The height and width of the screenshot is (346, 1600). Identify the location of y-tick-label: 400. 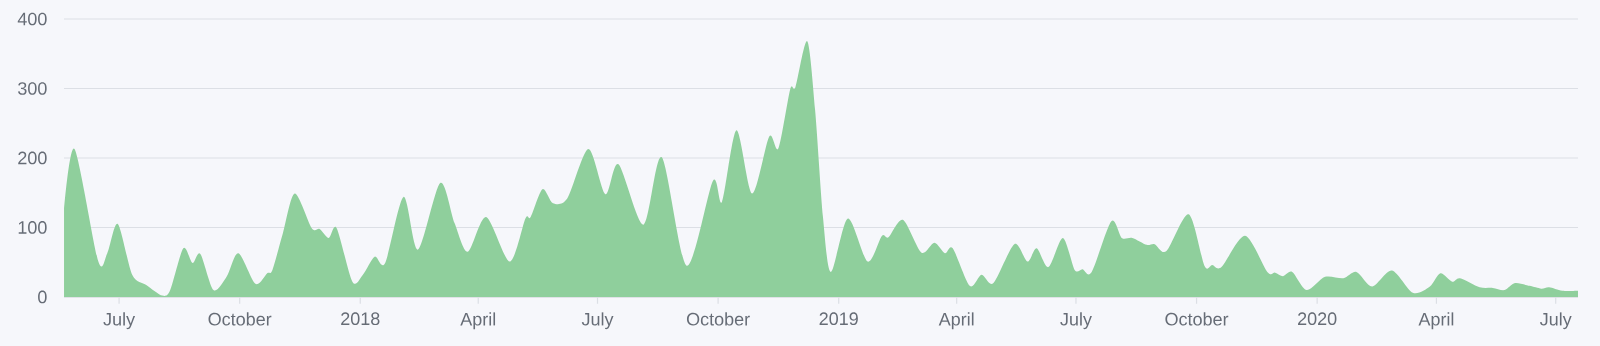
(32, 19).